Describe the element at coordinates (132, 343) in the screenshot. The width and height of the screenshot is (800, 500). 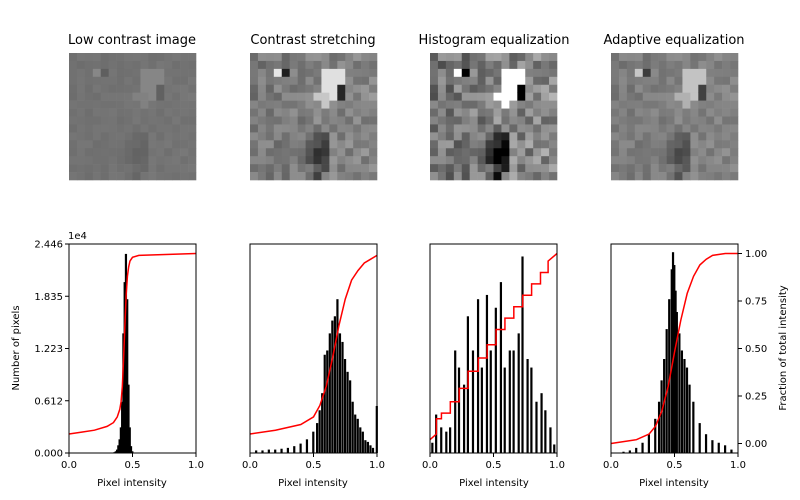
I see `cdf-line` at that location.